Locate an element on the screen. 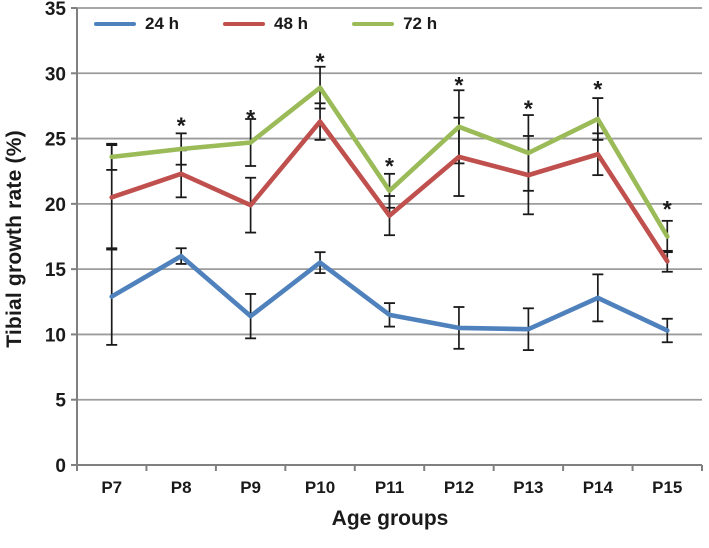 The height and width of the screenshot is (548, 709). legend-label-48h: 48 h is located at coordinates (291, 23).